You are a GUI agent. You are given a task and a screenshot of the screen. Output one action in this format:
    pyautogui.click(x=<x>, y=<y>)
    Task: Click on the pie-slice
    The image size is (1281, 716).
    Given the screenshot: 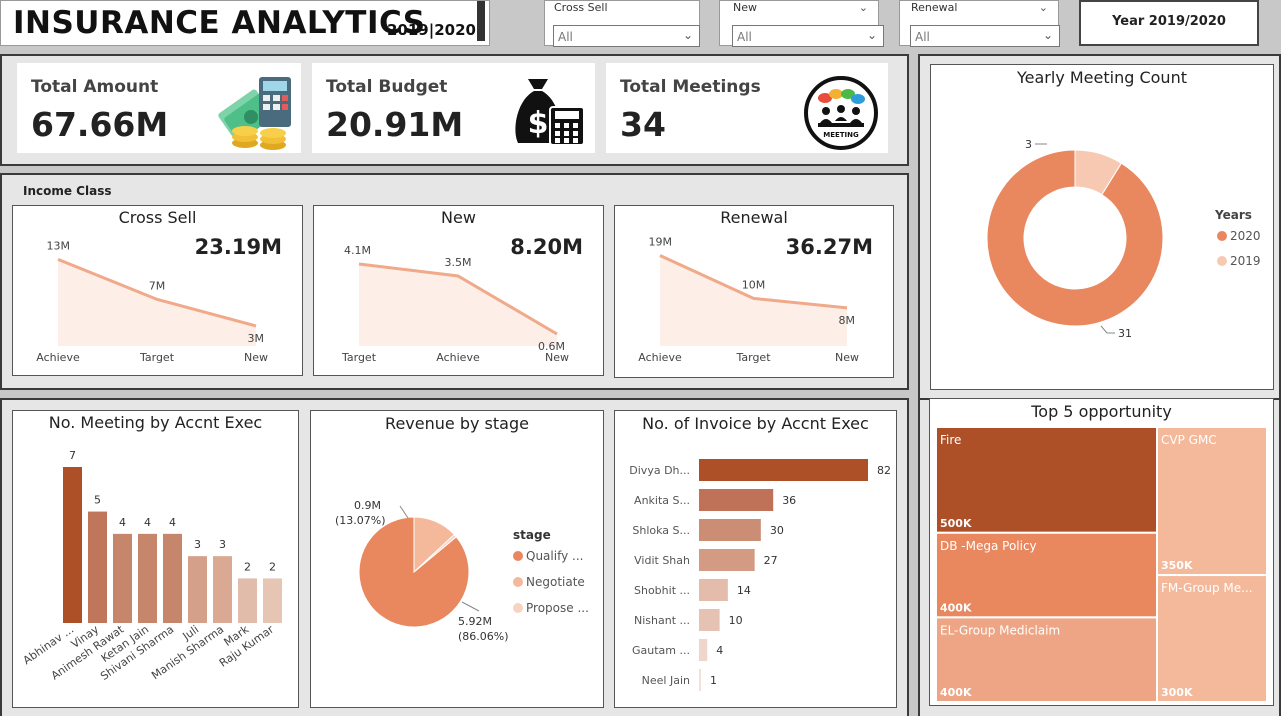 What is the action you would take?
    pyautogui.click(x=435, y=553)
    